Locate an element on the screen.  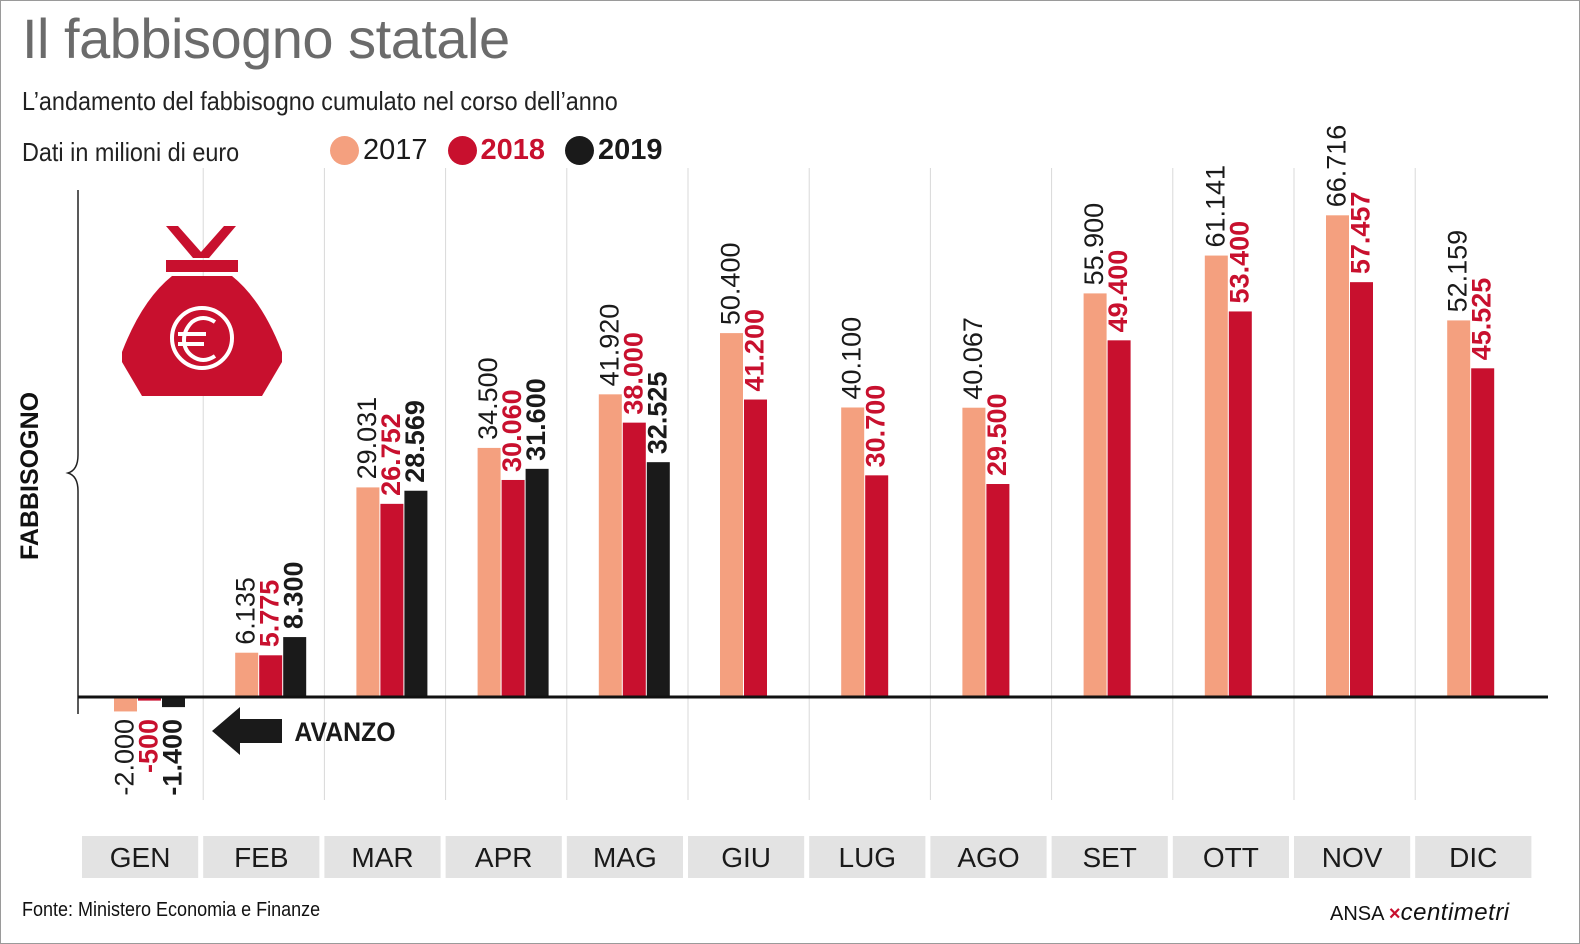
money-bag-euro-icon is located at coordinates (202, 311).